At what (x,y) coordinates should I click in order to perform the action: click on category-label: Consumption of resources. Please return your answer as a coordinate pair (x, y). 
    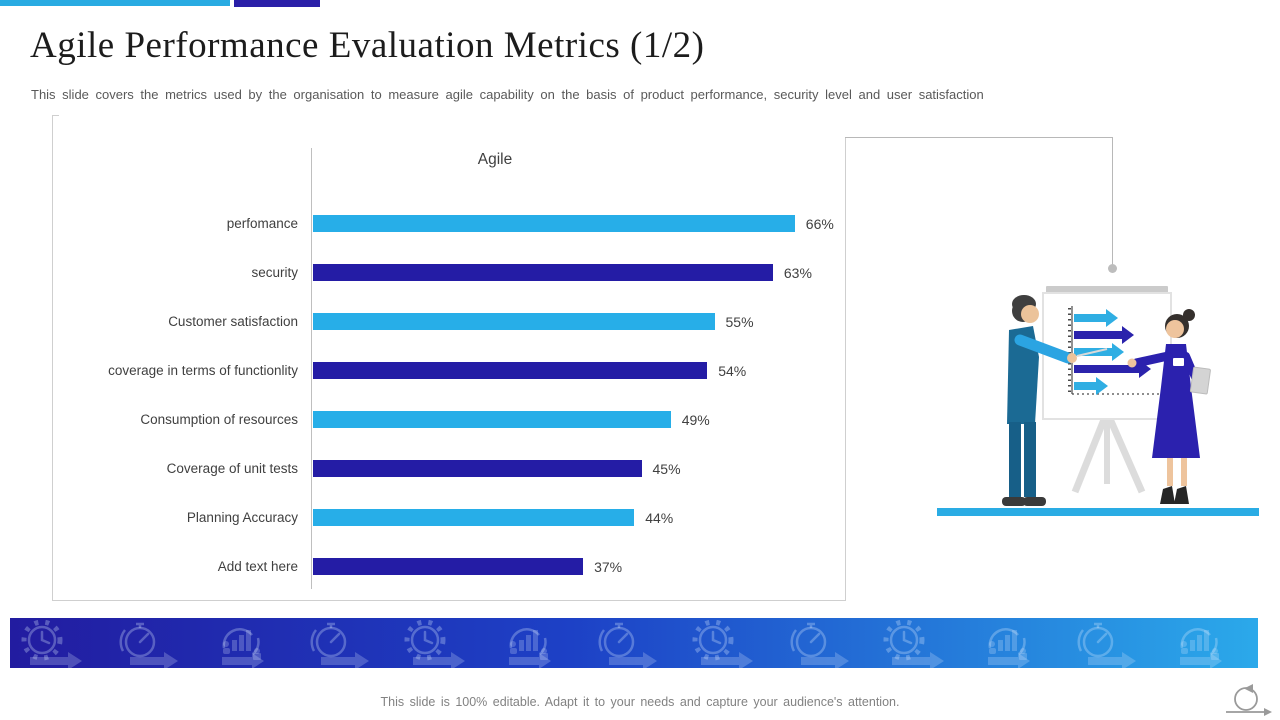
    Looking at the image, I should click on (219, 419).